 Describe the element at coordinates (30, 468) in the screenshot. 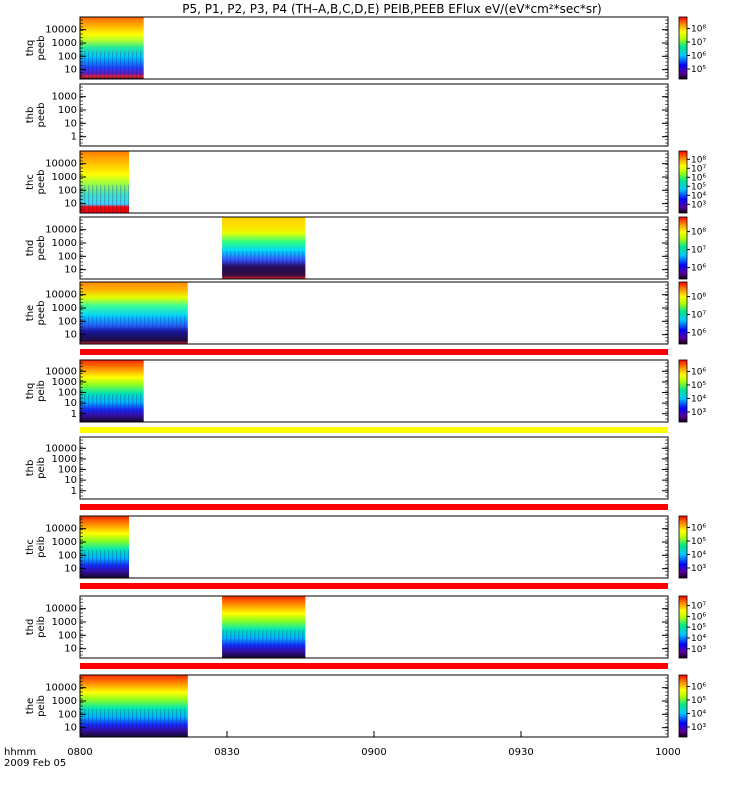

I see `panel-ylabel: thb` at that location.